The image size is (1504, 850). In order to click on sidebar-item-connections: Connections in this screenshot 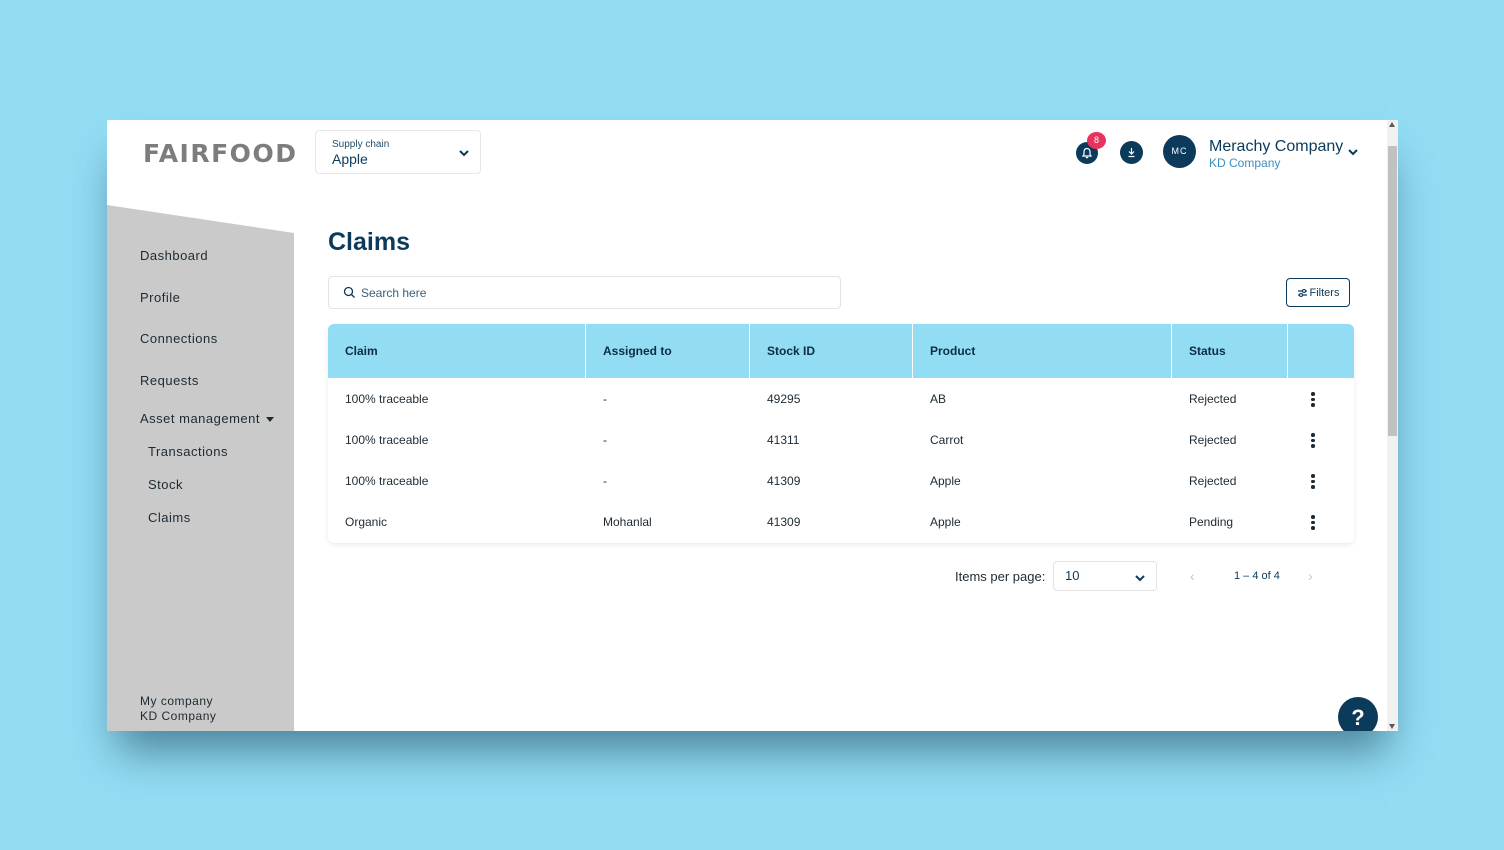, I will do `click(179, 338)`.